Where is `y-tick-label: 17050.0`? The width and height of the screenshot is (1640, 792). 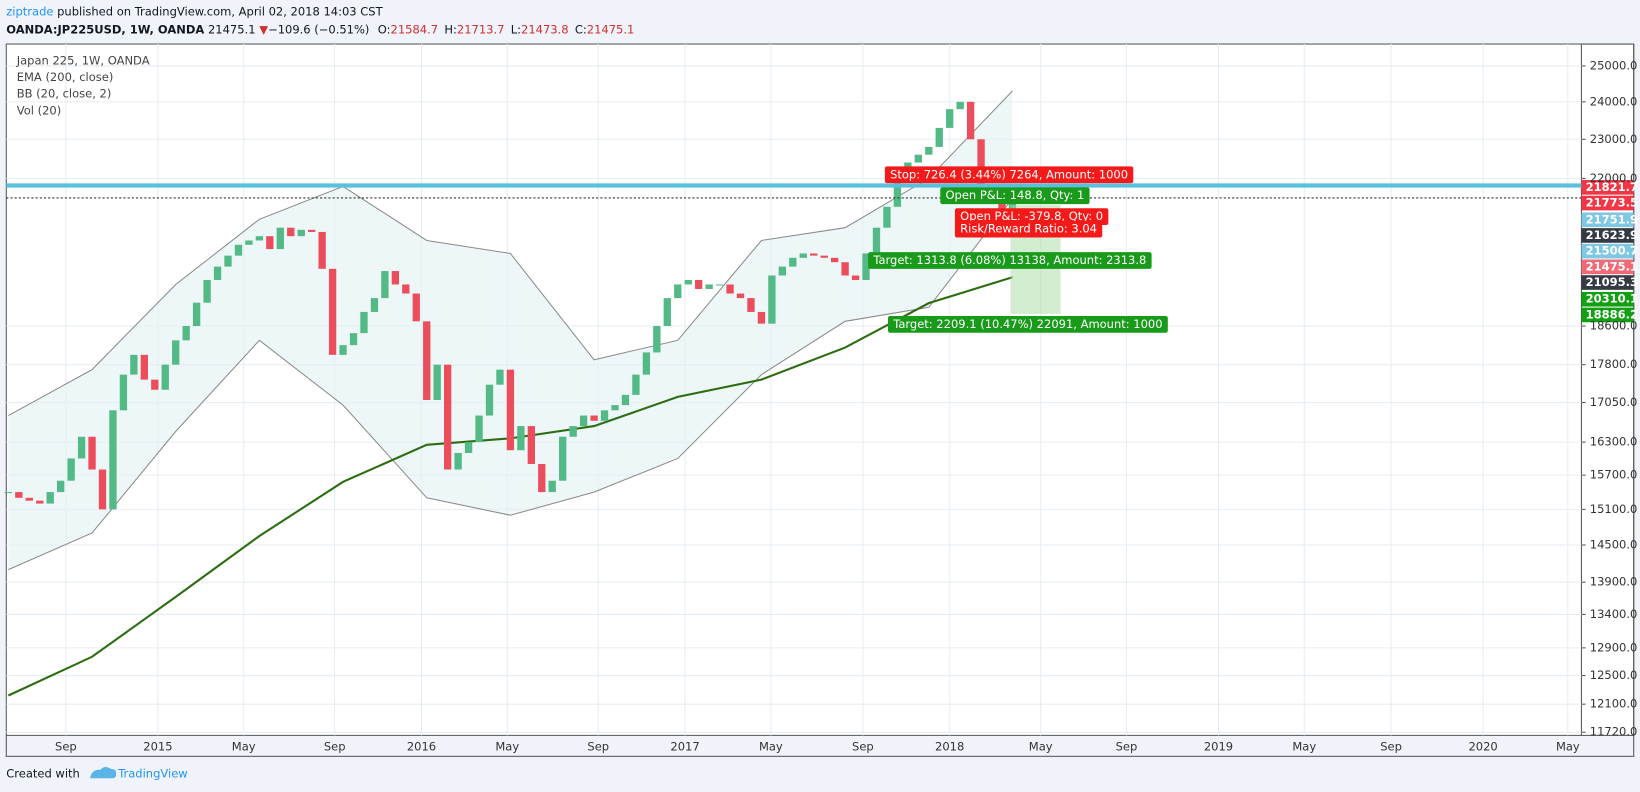
y-tick-label: 17050.0 is located at coordinates (1614, 402).